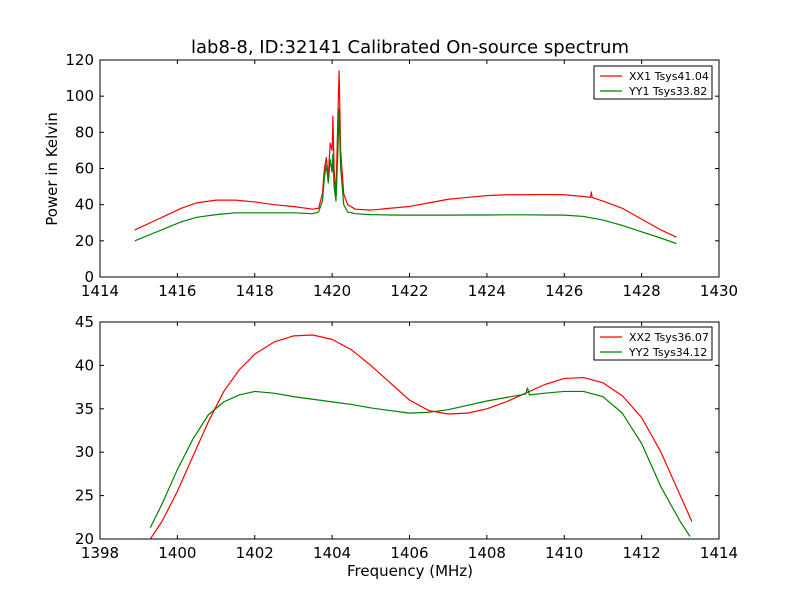 This screenshot has height=600, width=800. Describe the element at coordinates (669, 337) in the screenshot. I see `bottom-legend-label-1: XX2 Tsys36.07` at that location.